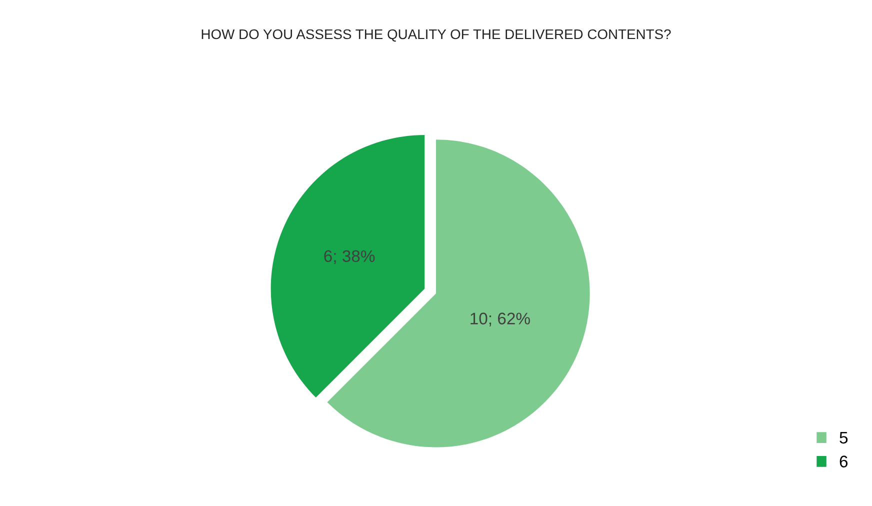 The image size is (872, 506). I want to click on legend-label: 6, so click(844, 462).